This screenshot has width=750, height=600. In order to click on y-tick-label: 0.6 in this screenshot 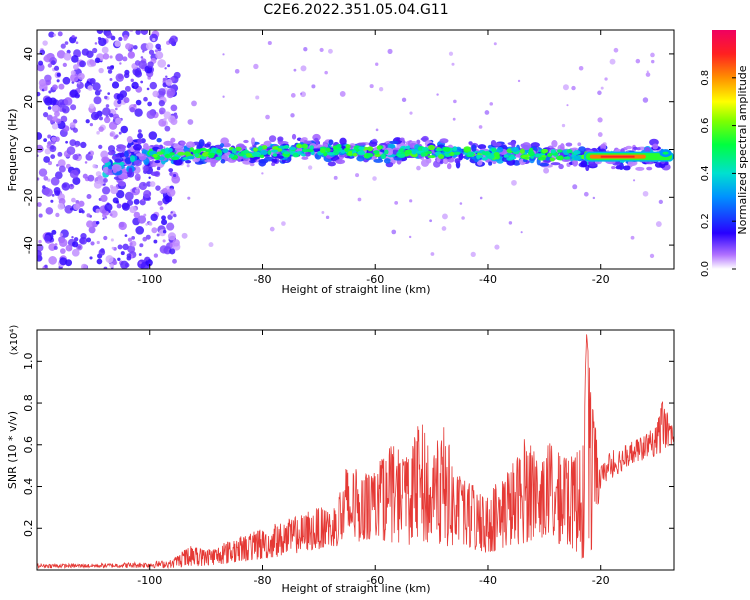, I will do `click(28, 445)`.